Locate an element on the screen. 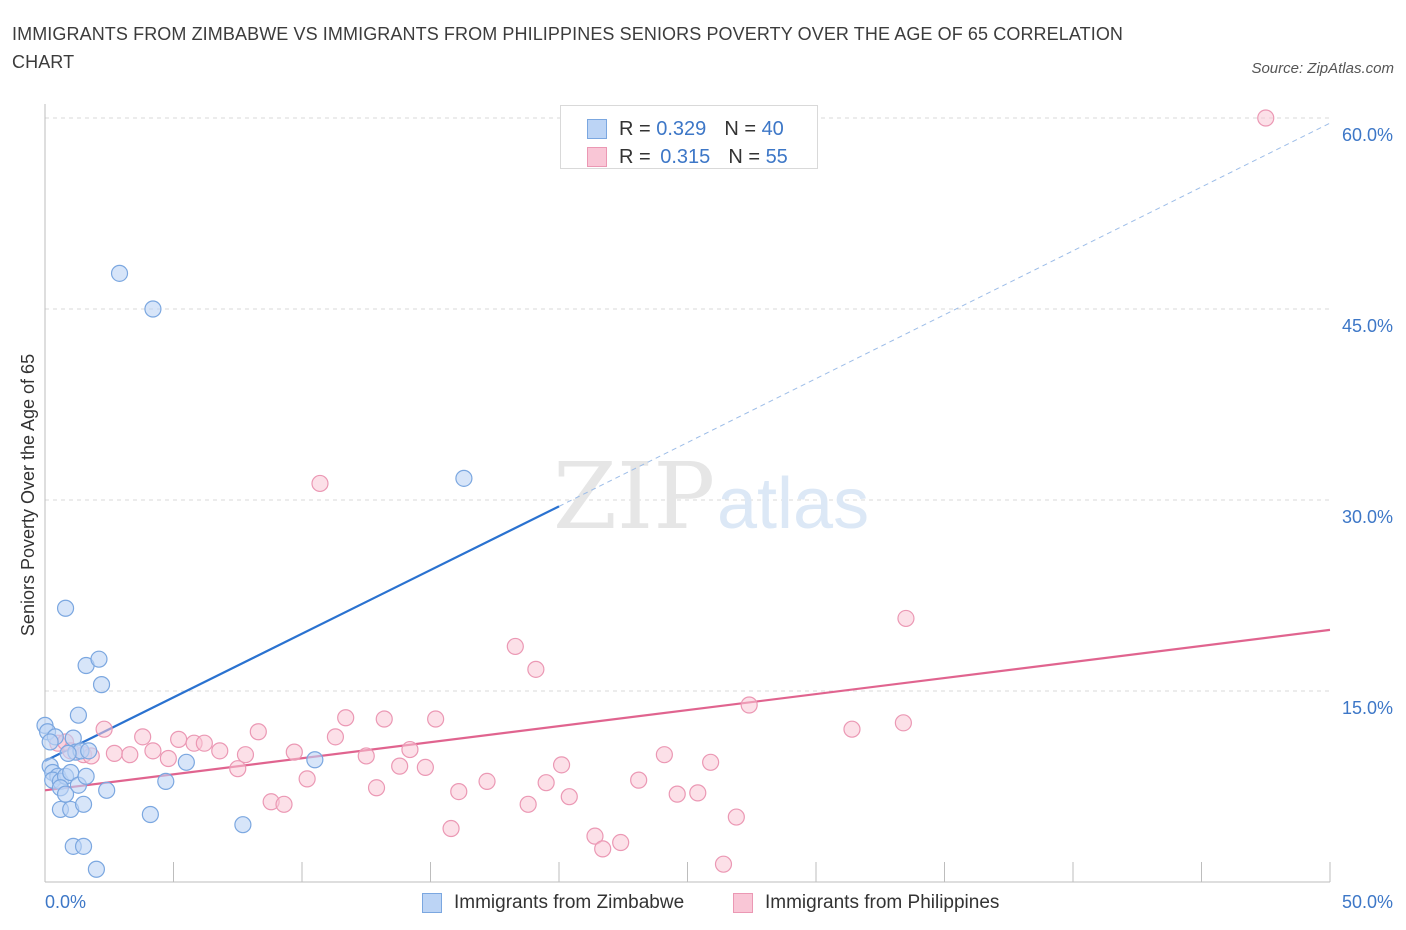  series-legend-zimbabwe: Immigrants from Zimbabwe is located at coordinates (553, 903).